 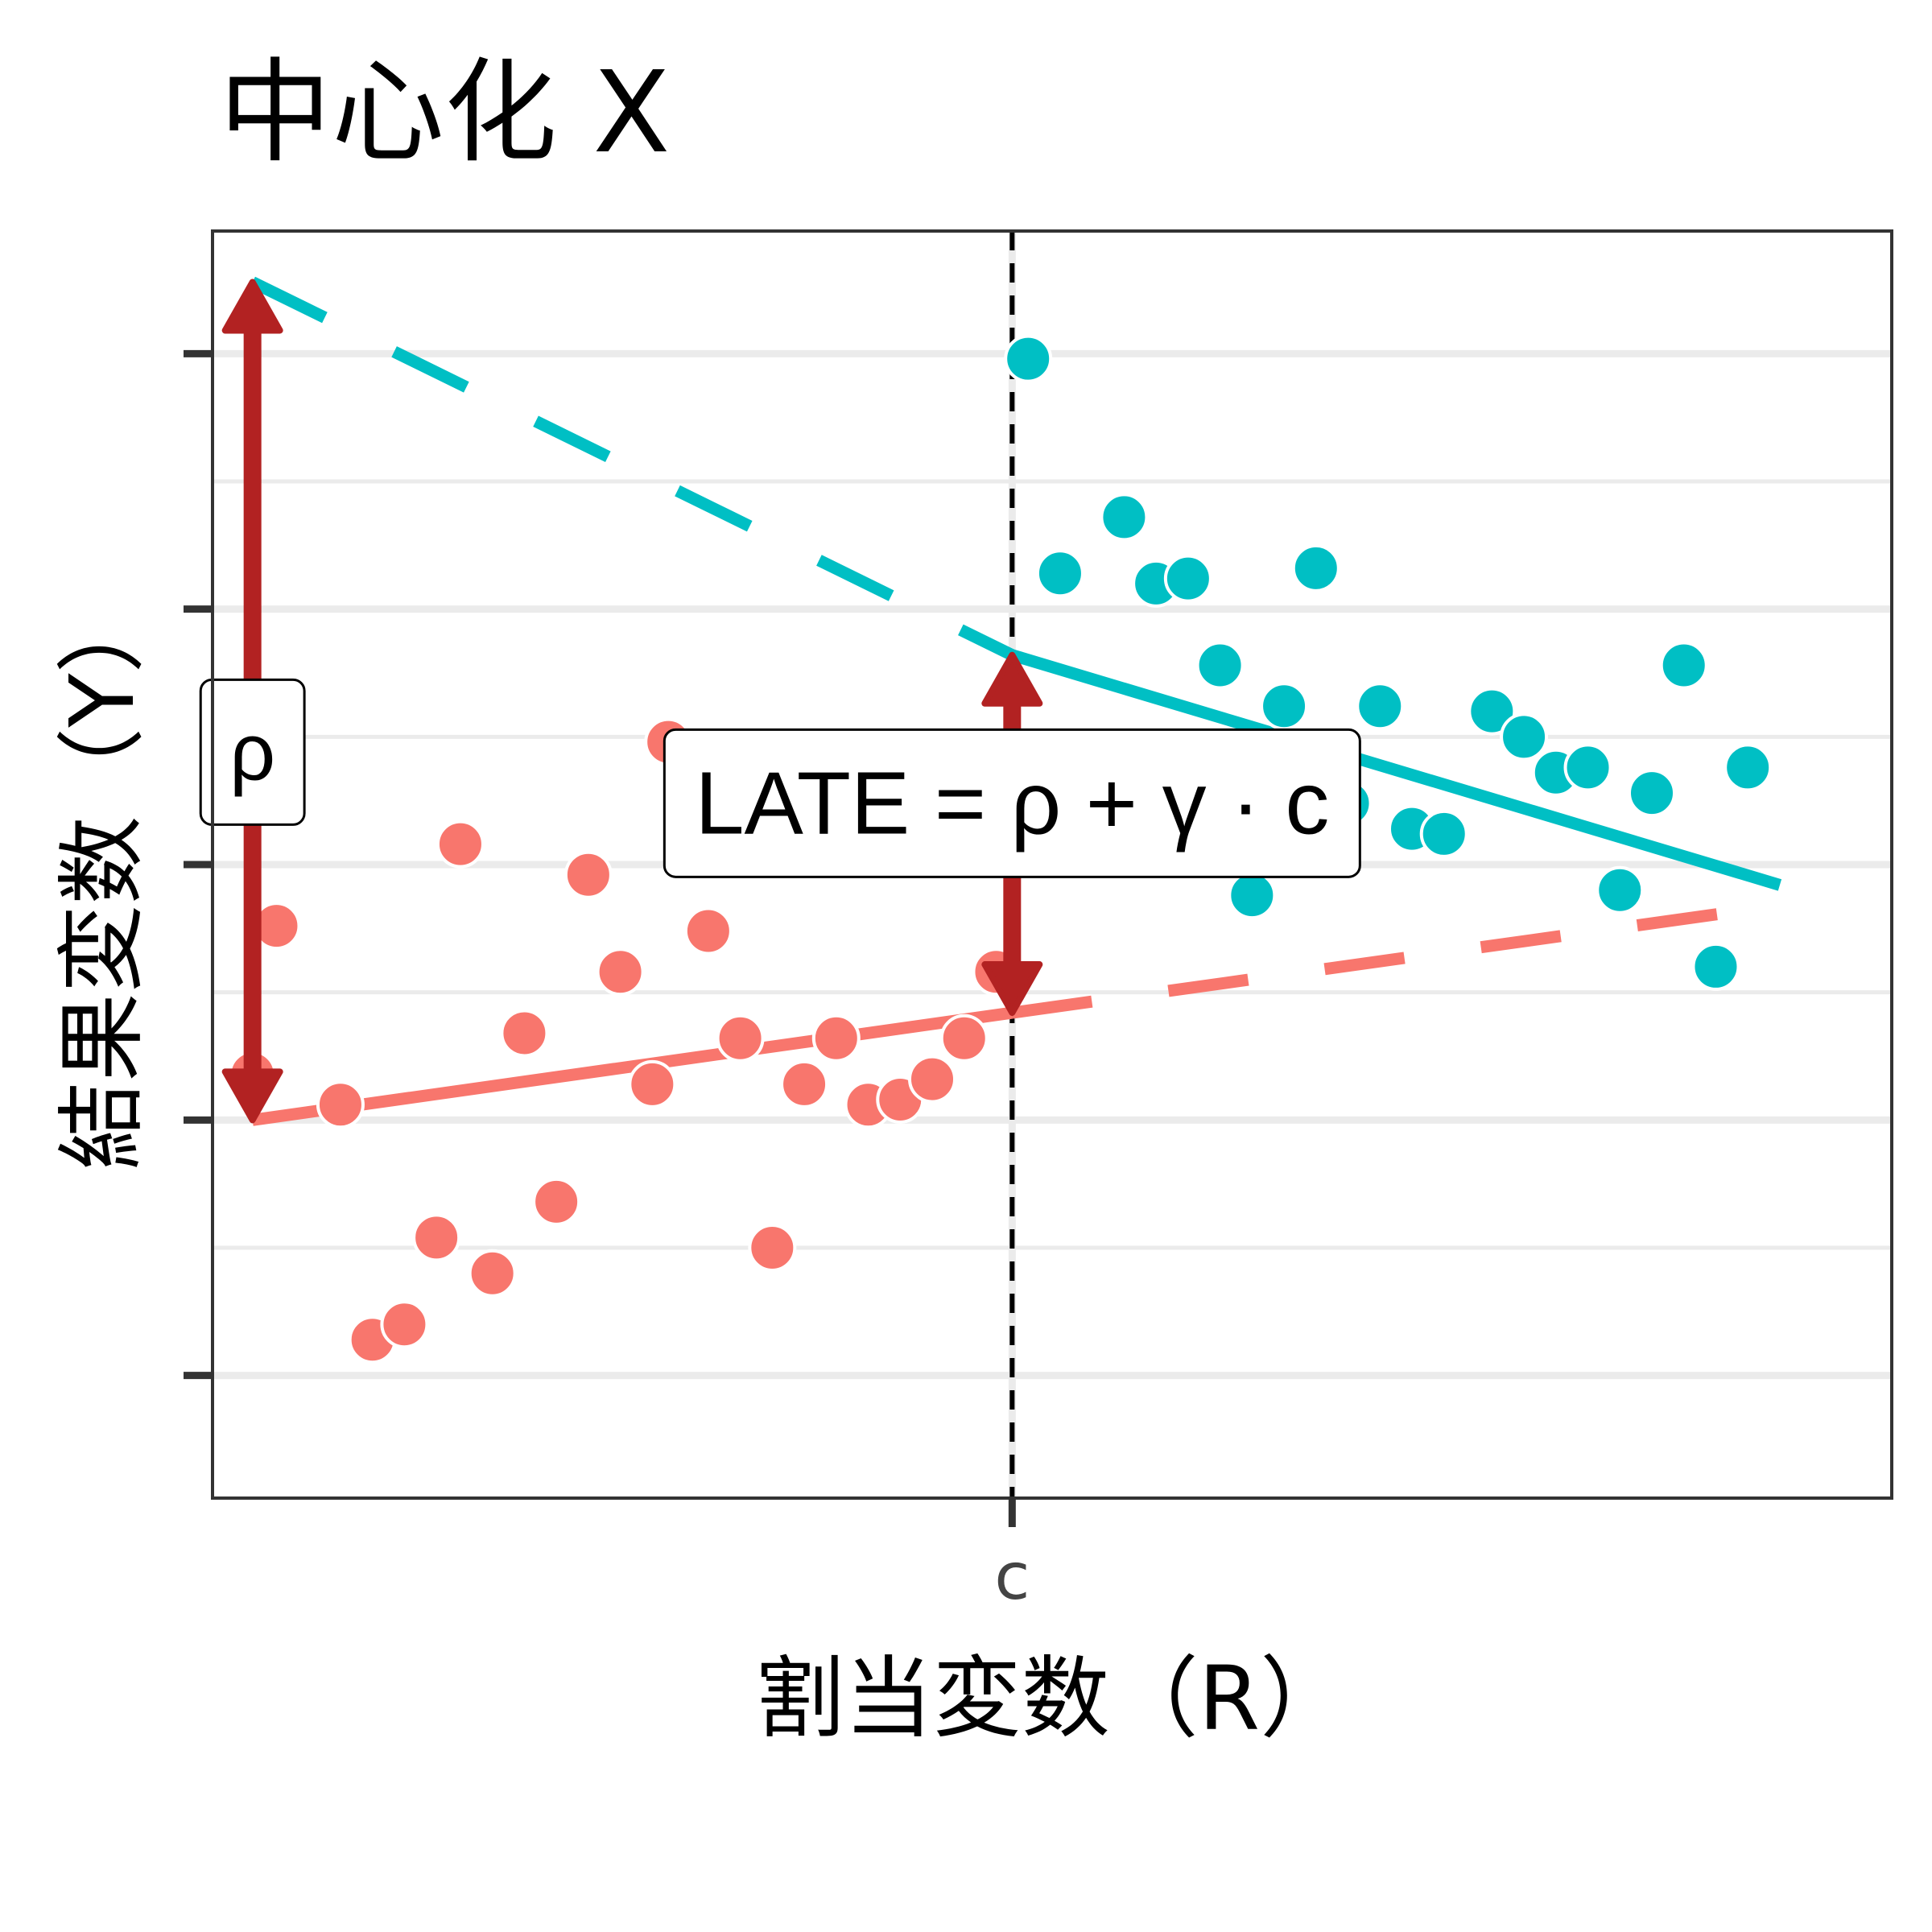 I want to click on annotation-label-0: ρ, so click(x=252, y=752).